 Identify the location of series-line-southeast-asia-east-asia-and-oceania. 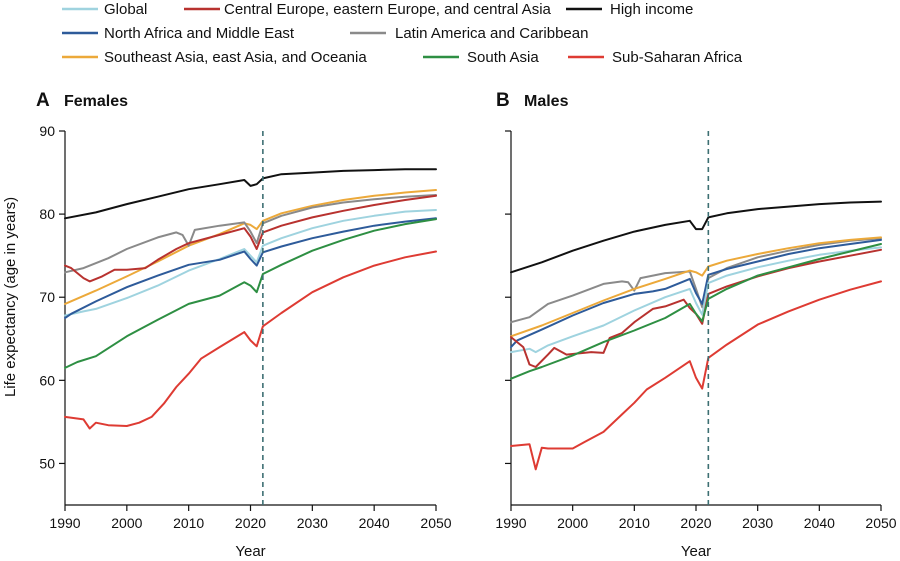
(696, 287).